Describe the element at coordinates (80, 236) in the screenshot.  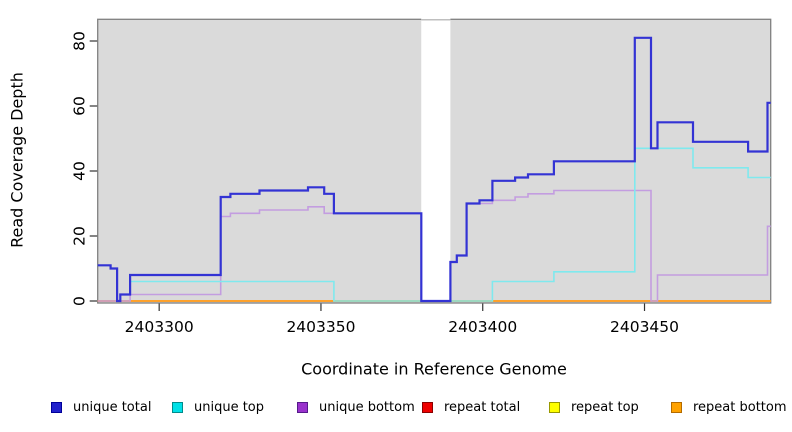
I see `y-tick-label: 20` at that location.